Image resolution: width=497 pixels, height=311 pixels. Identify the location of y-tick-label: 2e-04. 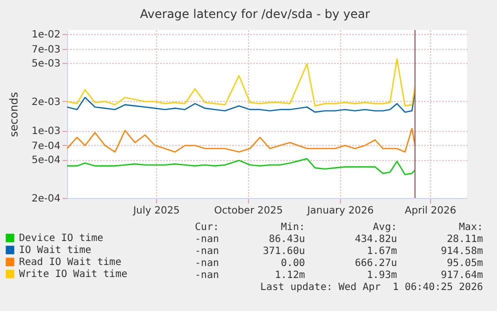
(46, 199).